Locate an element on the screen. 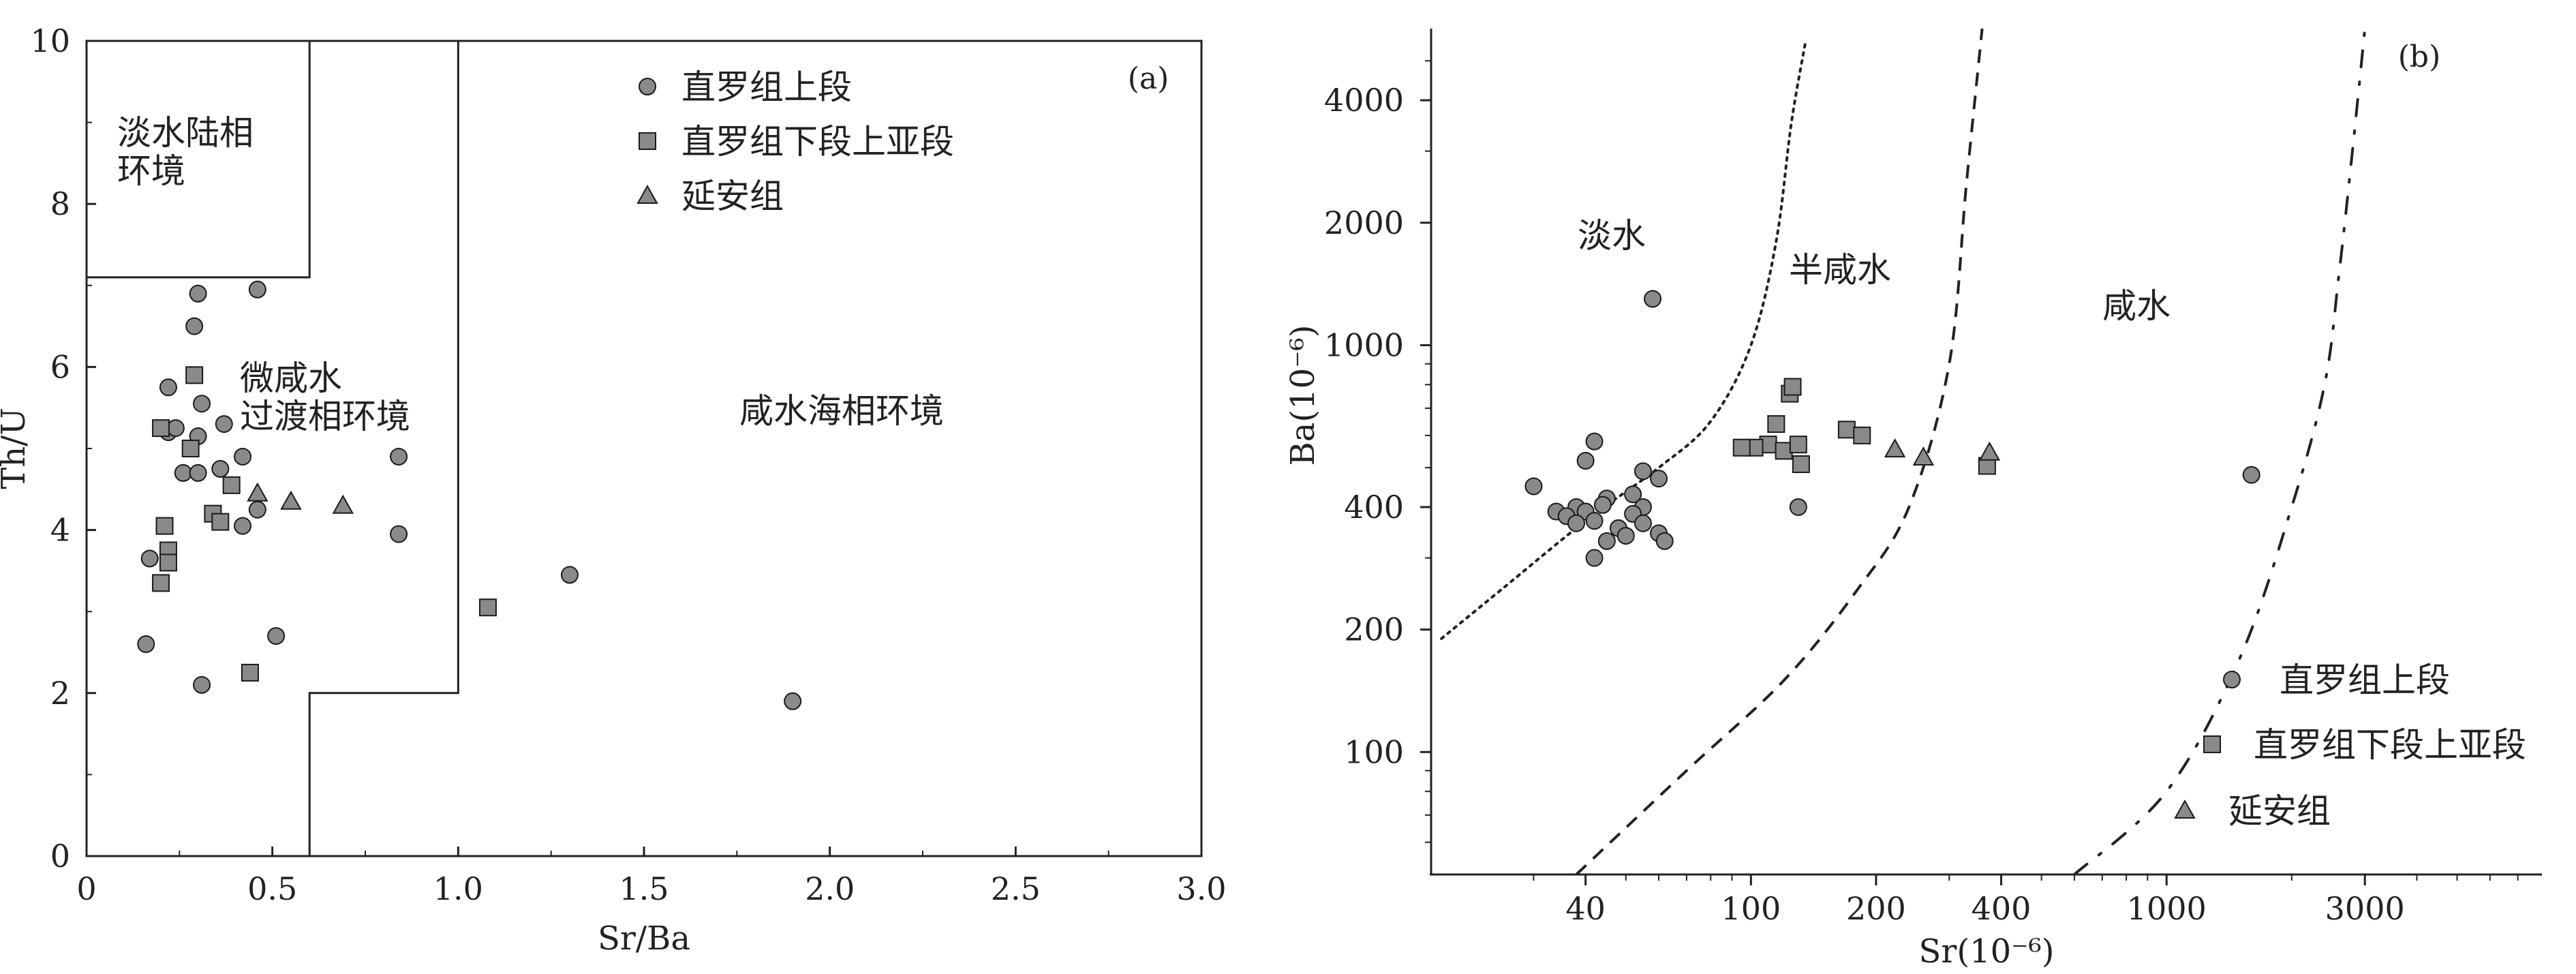 The width and height of the screenshot is (2576, 974). x-axis-label: Sr(10⁻⁶) is located at coordinates (1987, 951).